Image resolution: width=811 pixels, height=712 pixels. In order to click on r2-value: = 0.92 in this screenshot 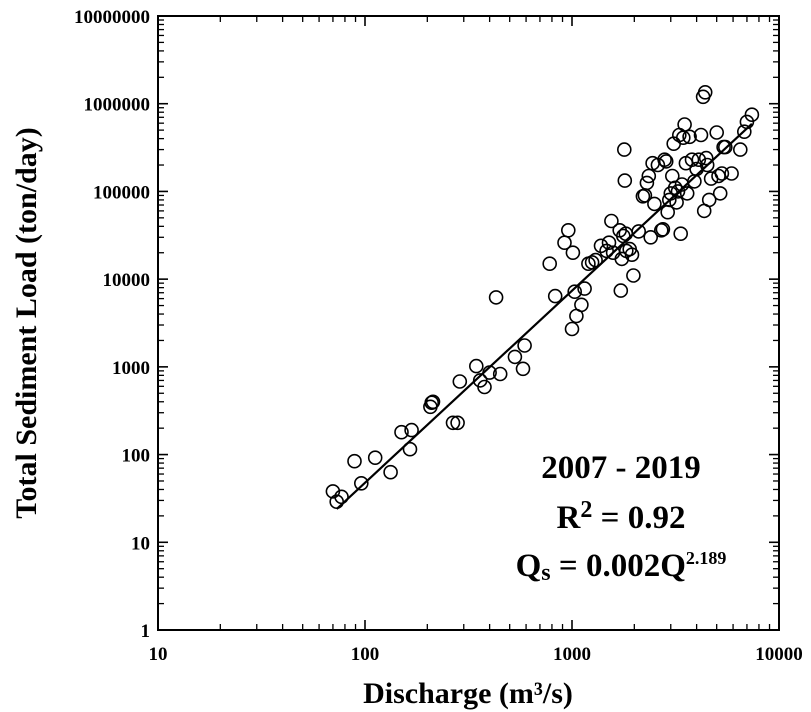, I will do `click(638, 518)`.